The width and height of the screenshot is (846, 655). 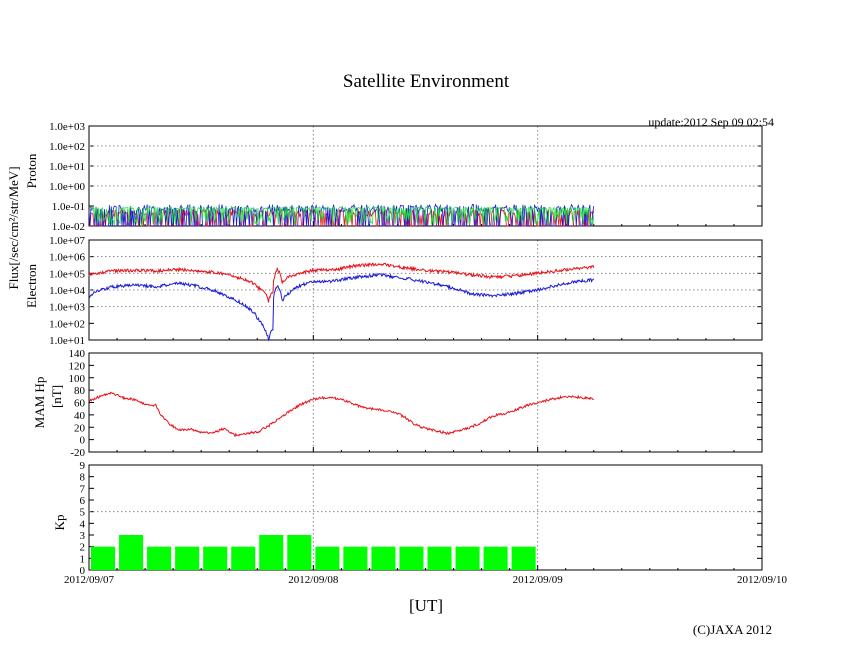 What do you see at coordinates (83, 548) in the screenshot?
I see `kp-y-tick-label: 2` at bounding box center [83, 548].